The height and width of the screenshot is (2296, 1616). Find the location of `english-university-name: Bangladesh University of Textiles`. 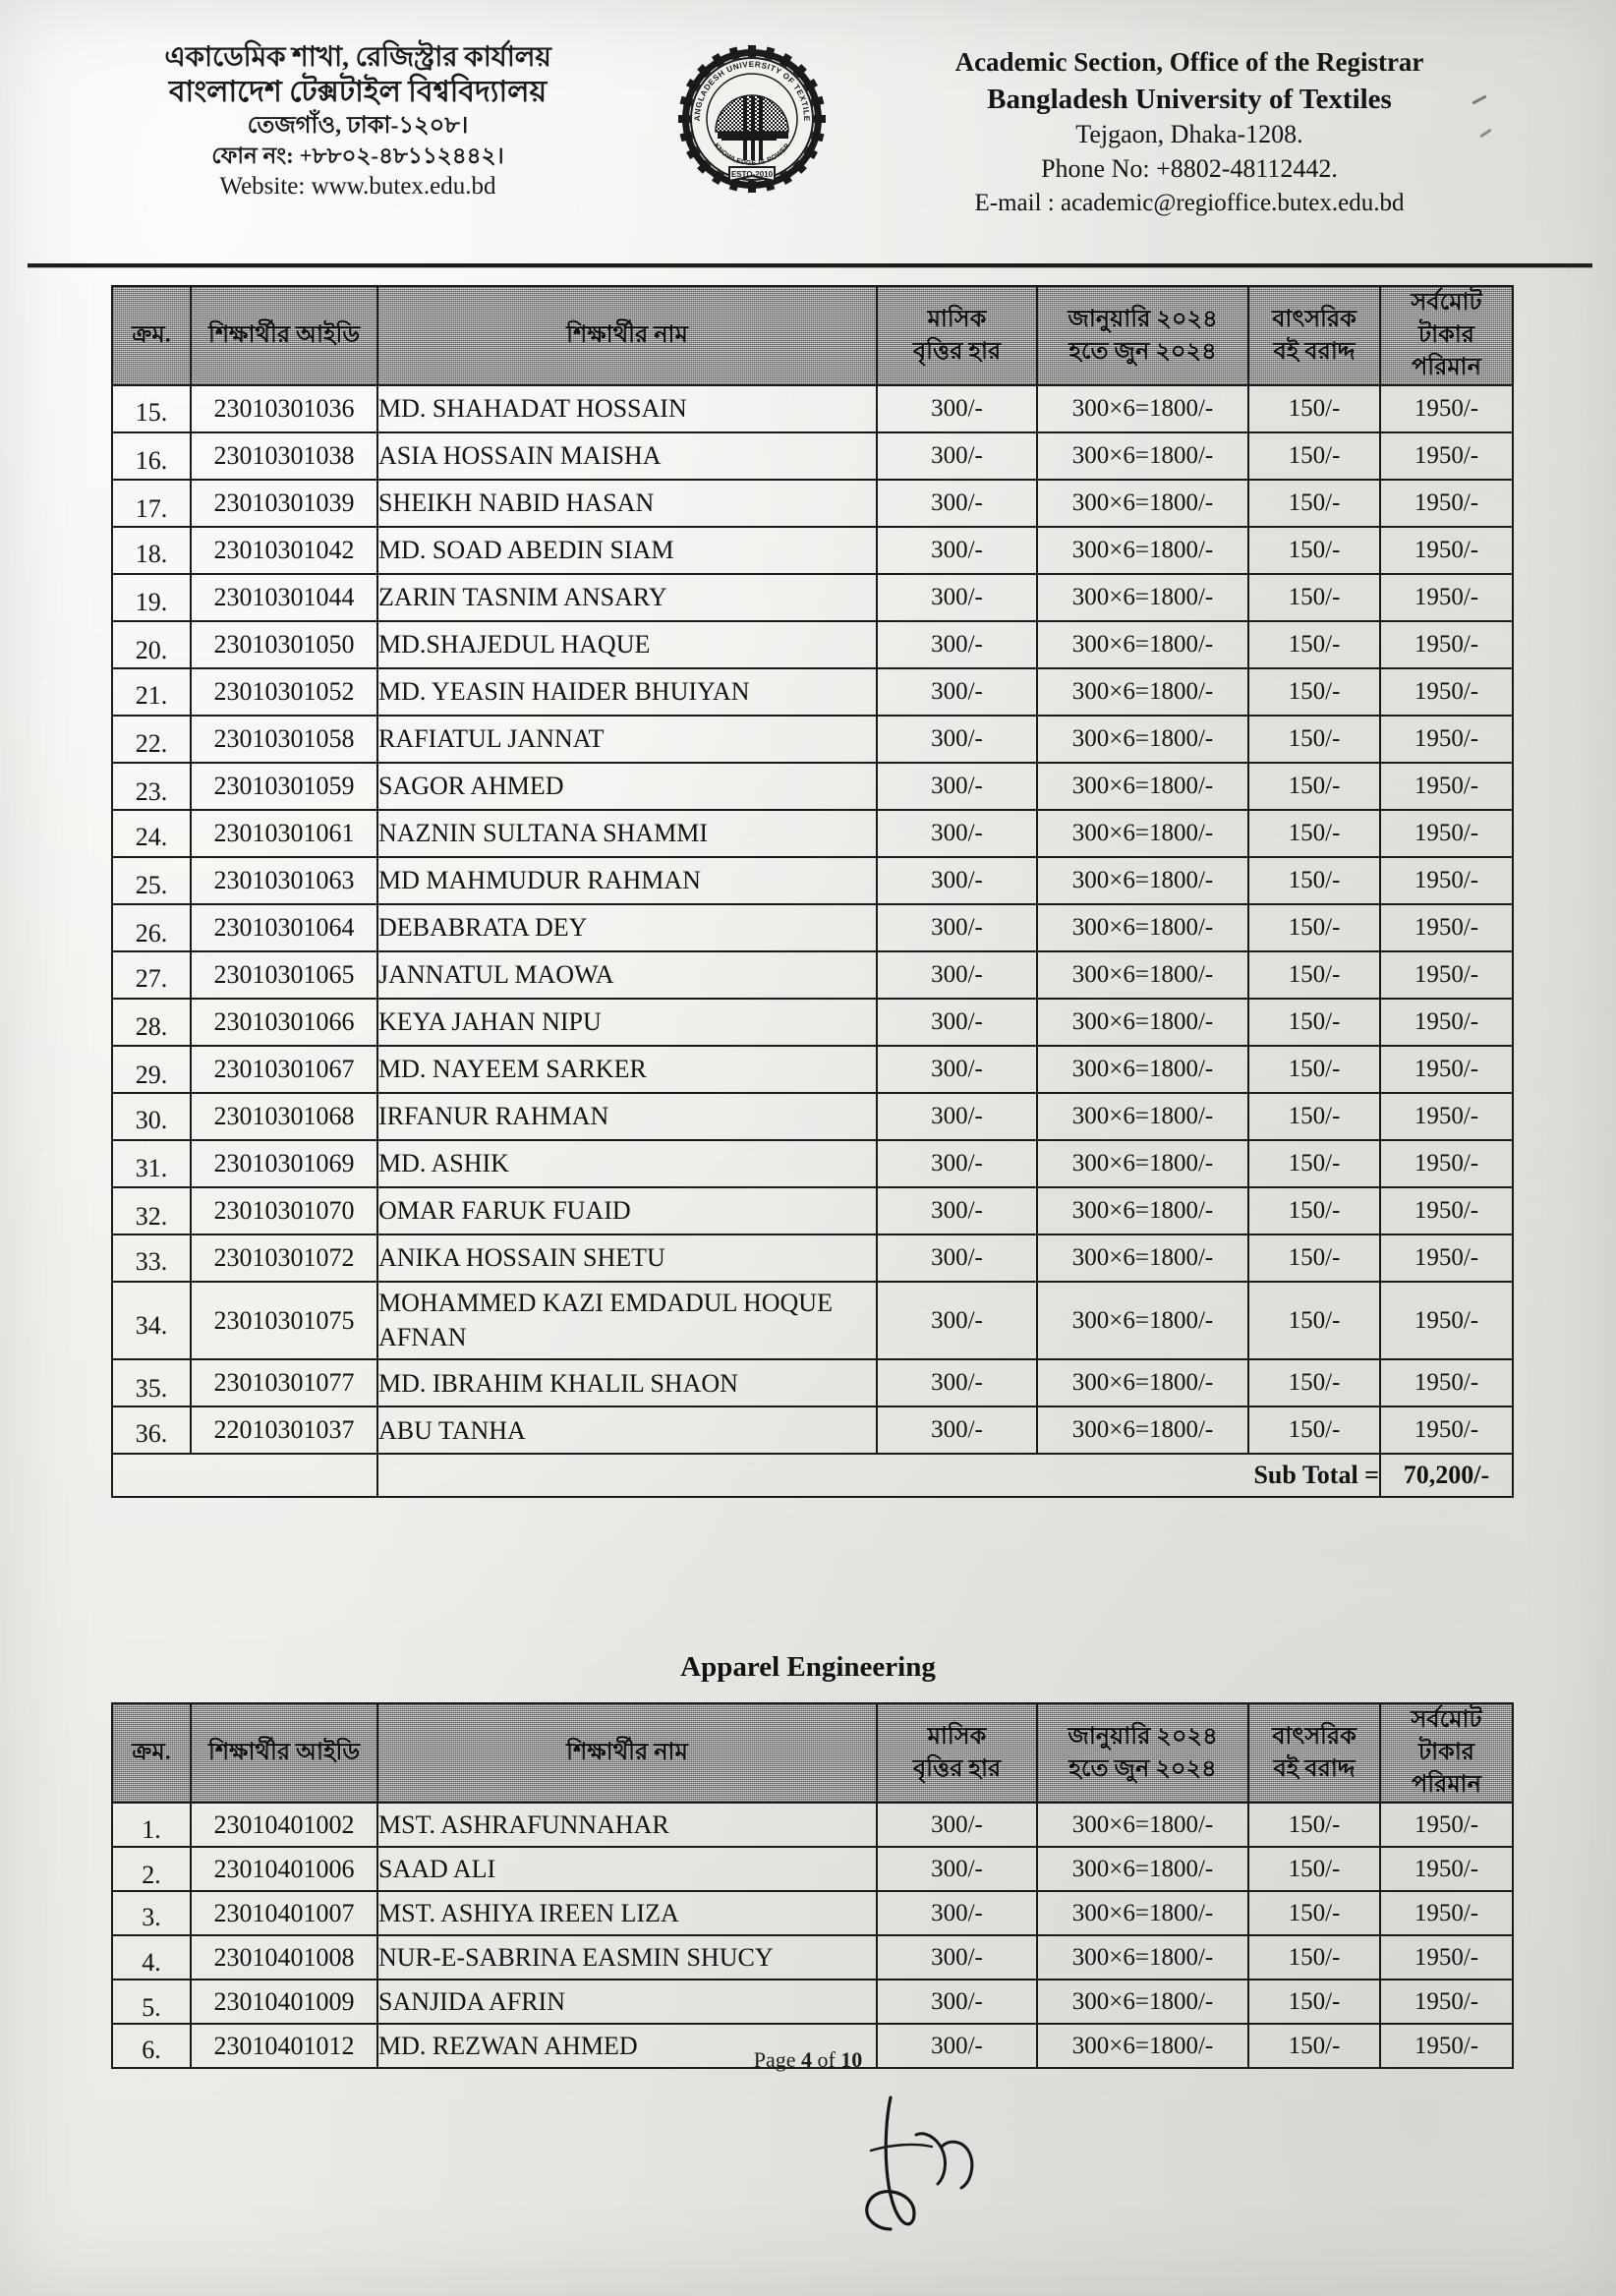

english-university-name: Bangladesh University of Textiles is located at coordinates (1189, 99).